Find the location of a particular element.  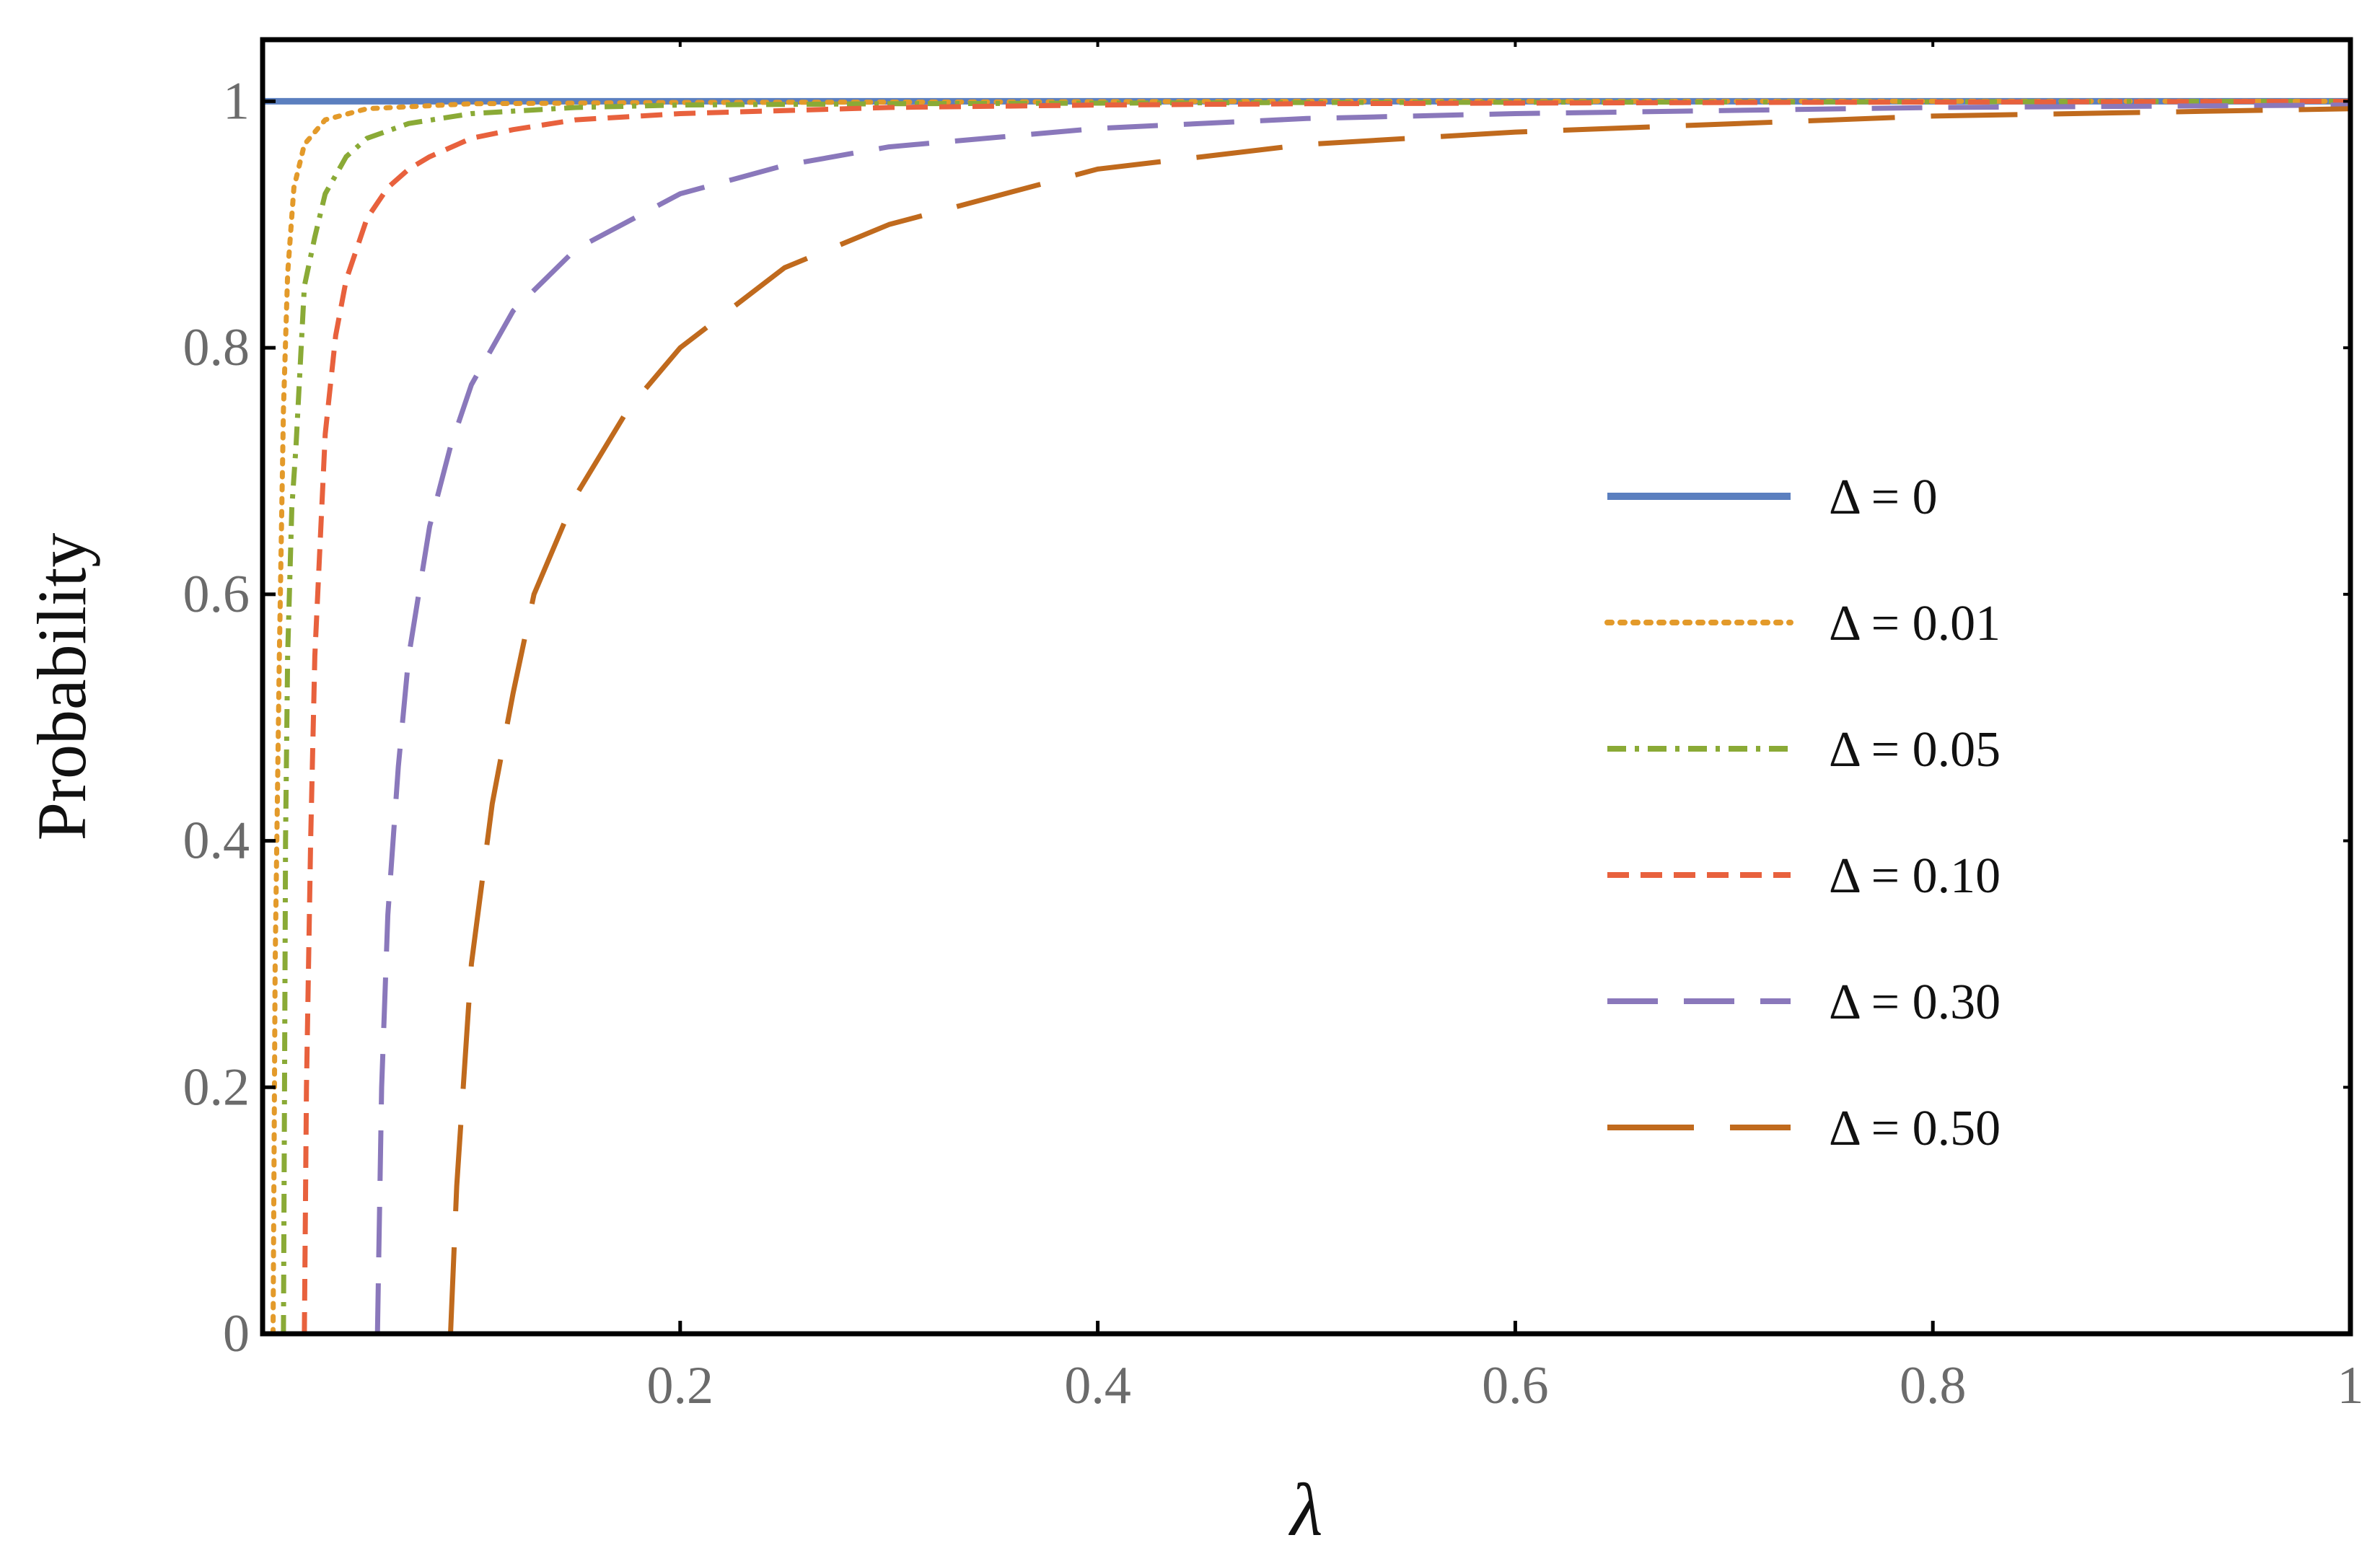

y-tick-label: 0.2 is located at coordinates (216, 1087).